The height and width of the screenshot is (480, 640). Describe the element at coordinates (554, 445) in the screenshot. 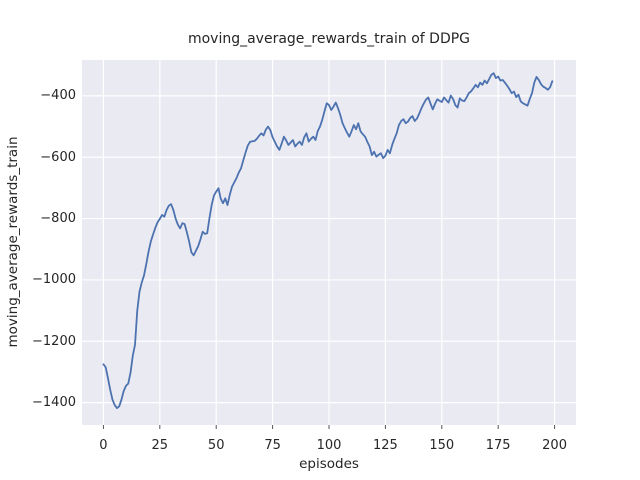

I see `x-tick-label: 200` at that location.